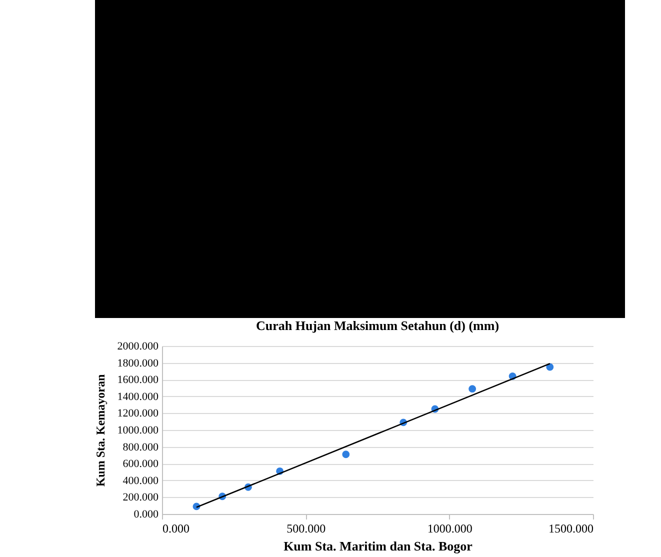 The width and height of the screenshot is (661, 557). I want to click on x-tick-label: 1500.000, so click(571, 529).